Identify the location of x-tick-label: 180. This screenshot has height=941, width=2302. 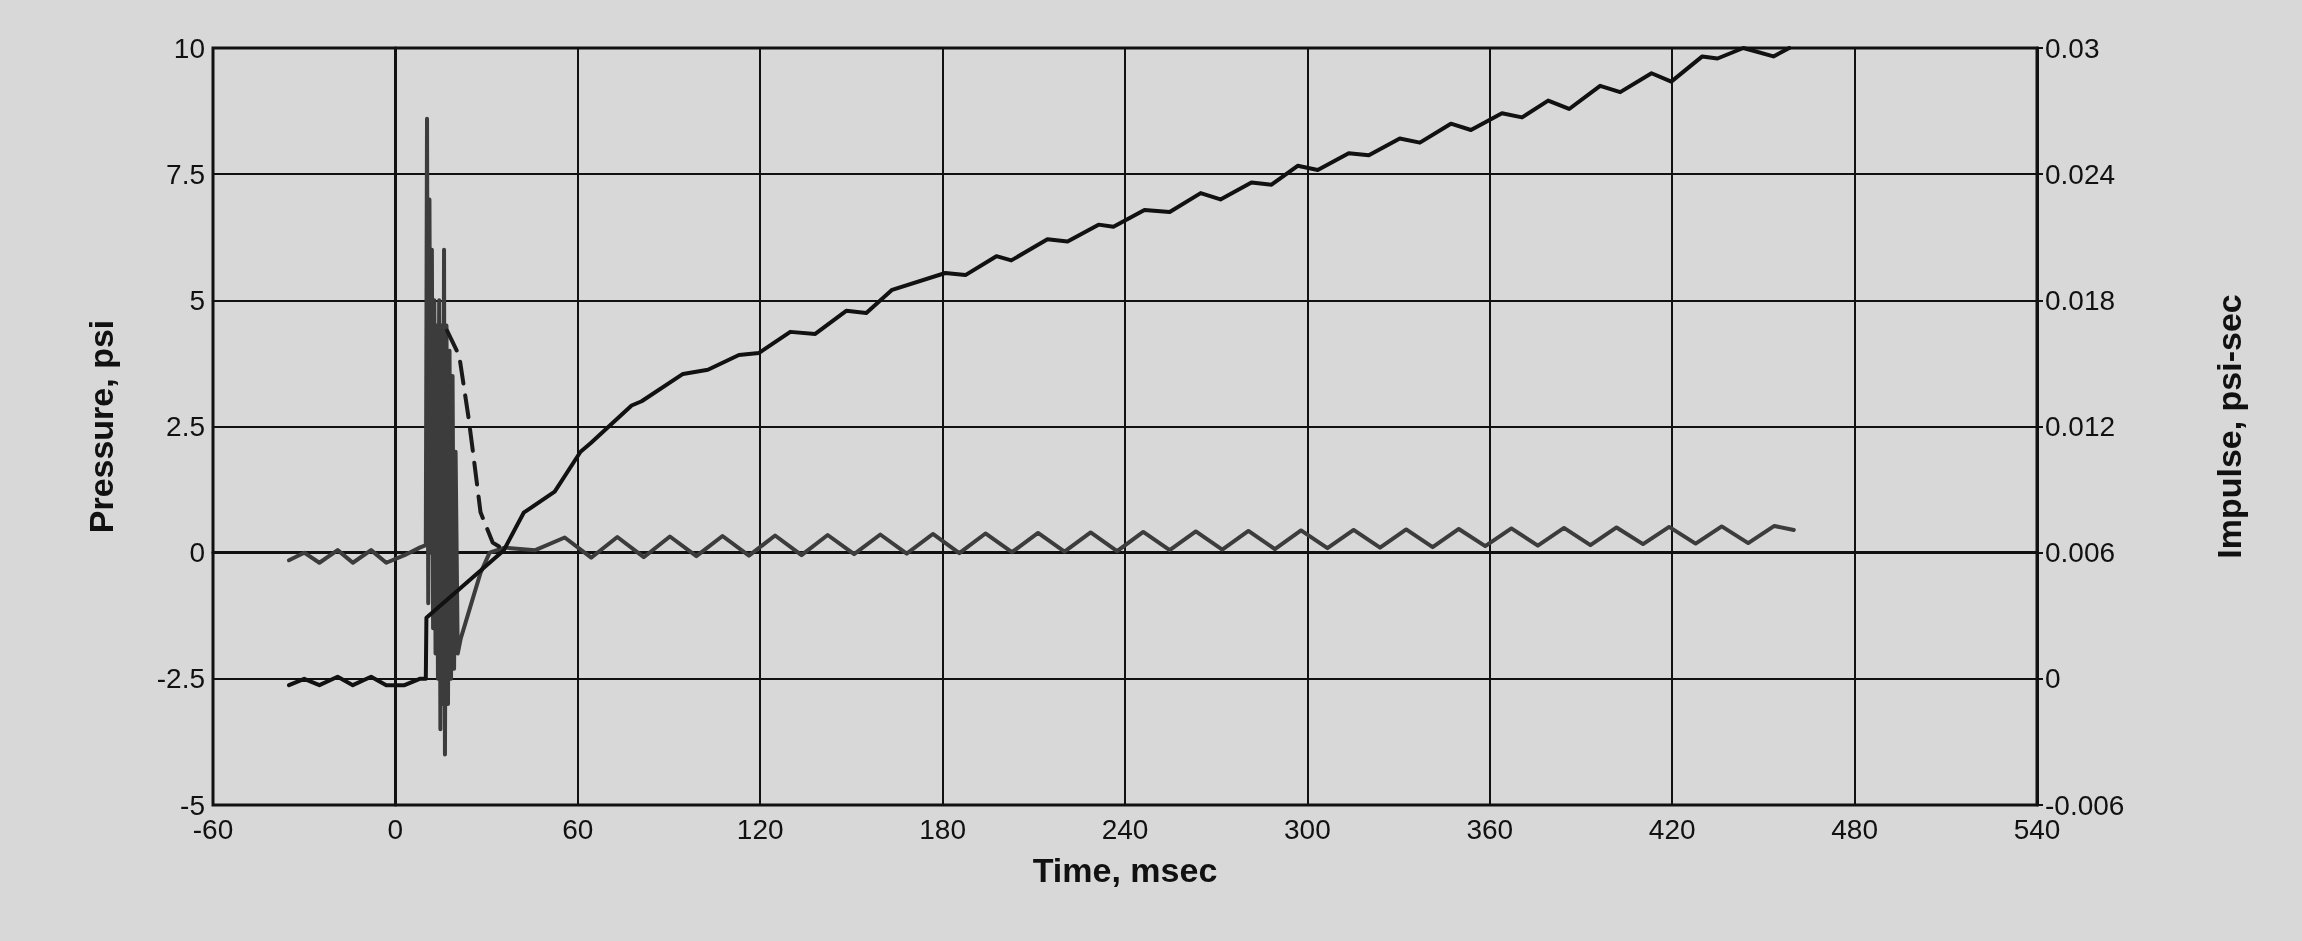
(942, 829).